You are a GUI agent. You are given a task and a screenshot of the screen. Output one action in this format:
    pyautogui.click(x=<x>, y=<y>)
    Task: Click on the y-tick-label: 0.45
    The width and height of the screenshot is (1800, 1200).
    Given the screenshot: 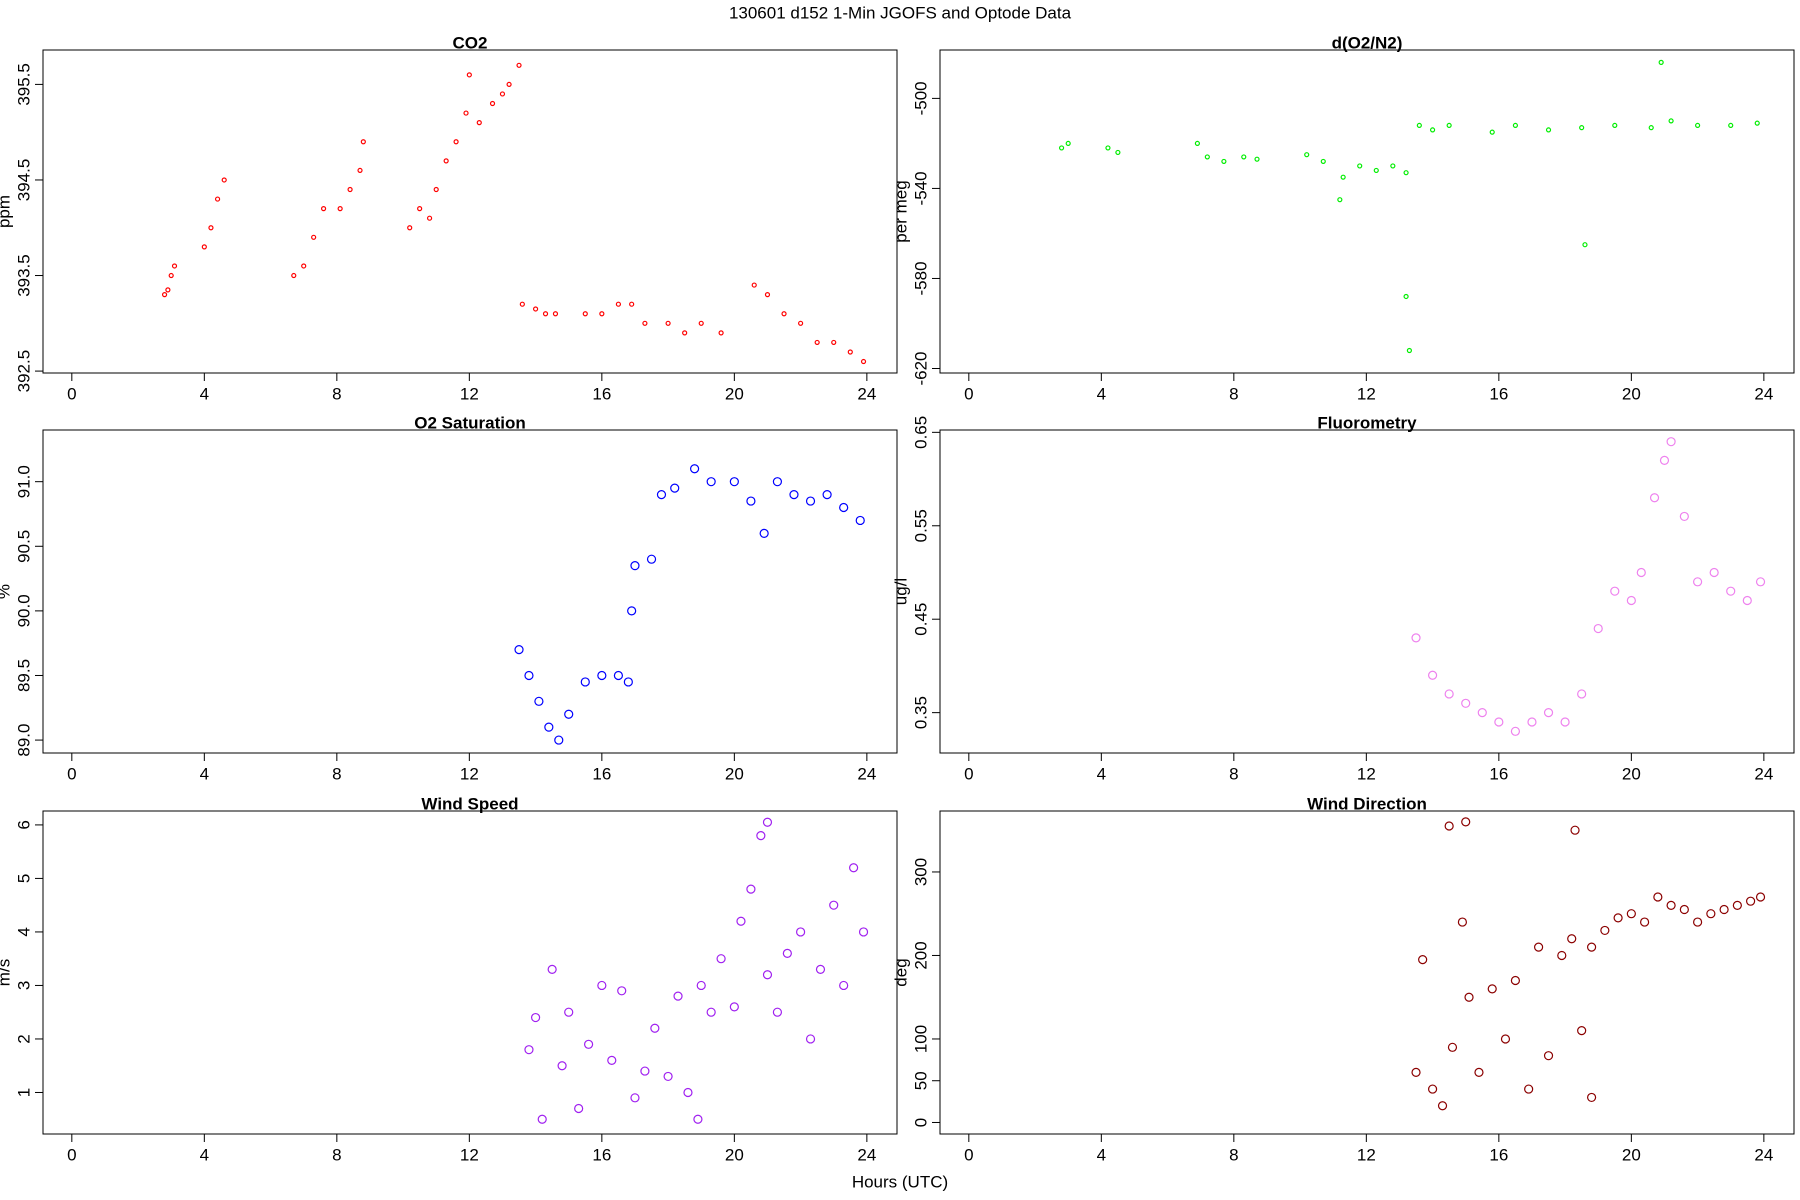 What is the action you would take?
    pyautogui.click(x=920, y=619)
    